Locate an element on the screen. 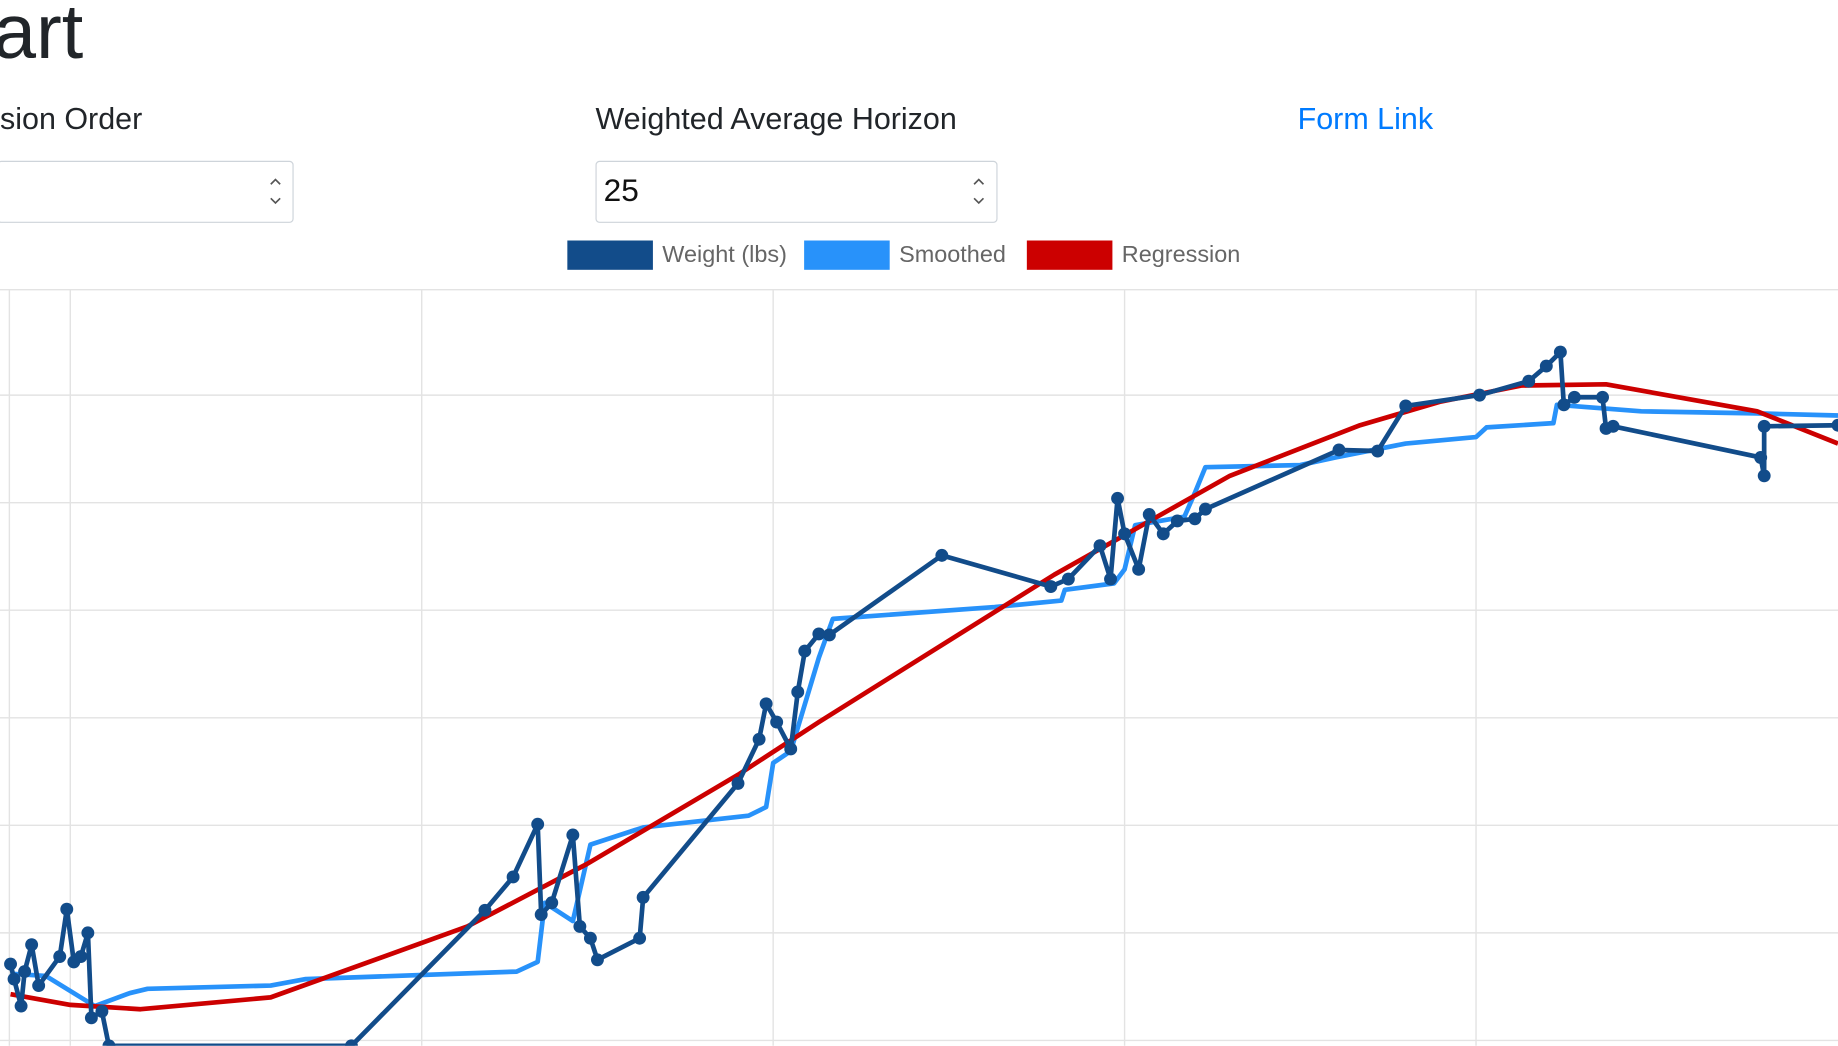  field-label: sion Order is located at coordinates (71, 119).